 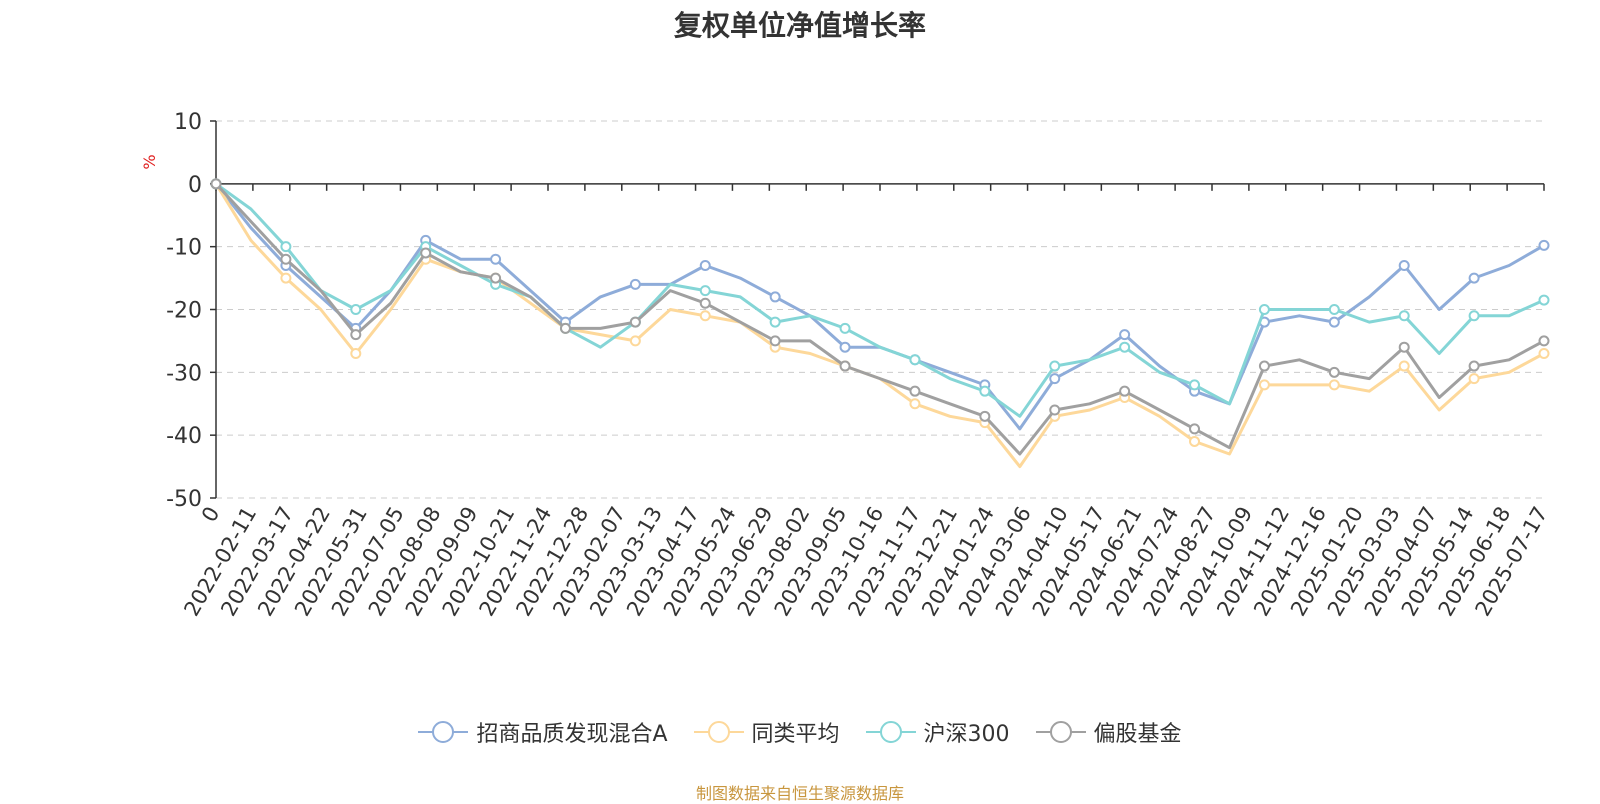 I want to click on y-tick-label: 10, so click(x=188, y=122).